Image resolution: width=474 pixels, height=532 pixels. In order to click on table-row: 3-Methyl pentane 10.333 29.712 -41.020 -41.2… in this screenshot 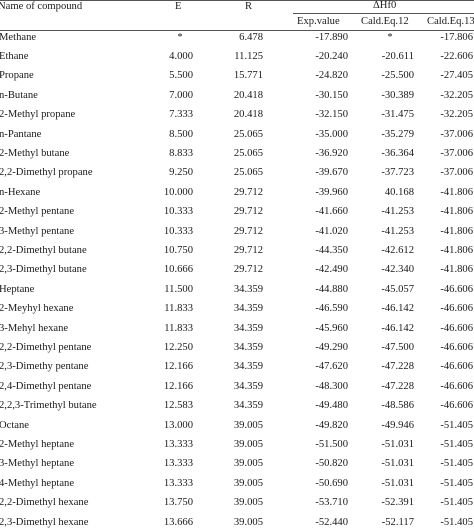, I will do `click(237, 231)`.